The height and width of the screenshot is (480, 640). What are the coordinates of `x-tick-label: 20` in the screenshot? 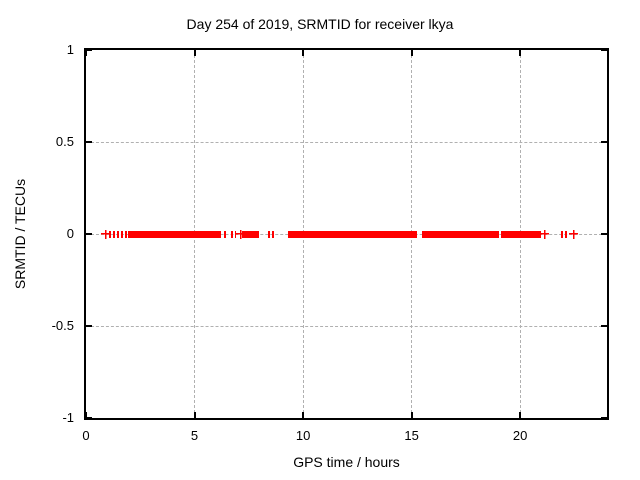 It's located at (520, 435).